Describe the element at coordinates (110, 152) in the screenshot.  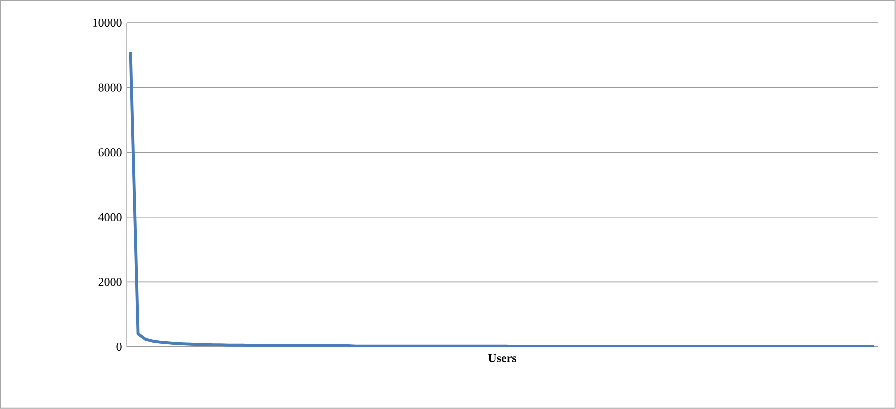
I see `y-tick-label: 6000` at that location.